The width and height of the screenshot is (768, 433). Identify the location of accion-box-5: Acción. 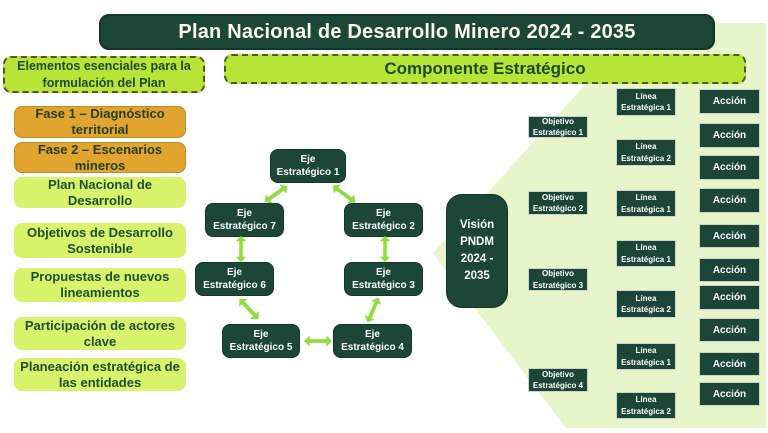
(729, 236).